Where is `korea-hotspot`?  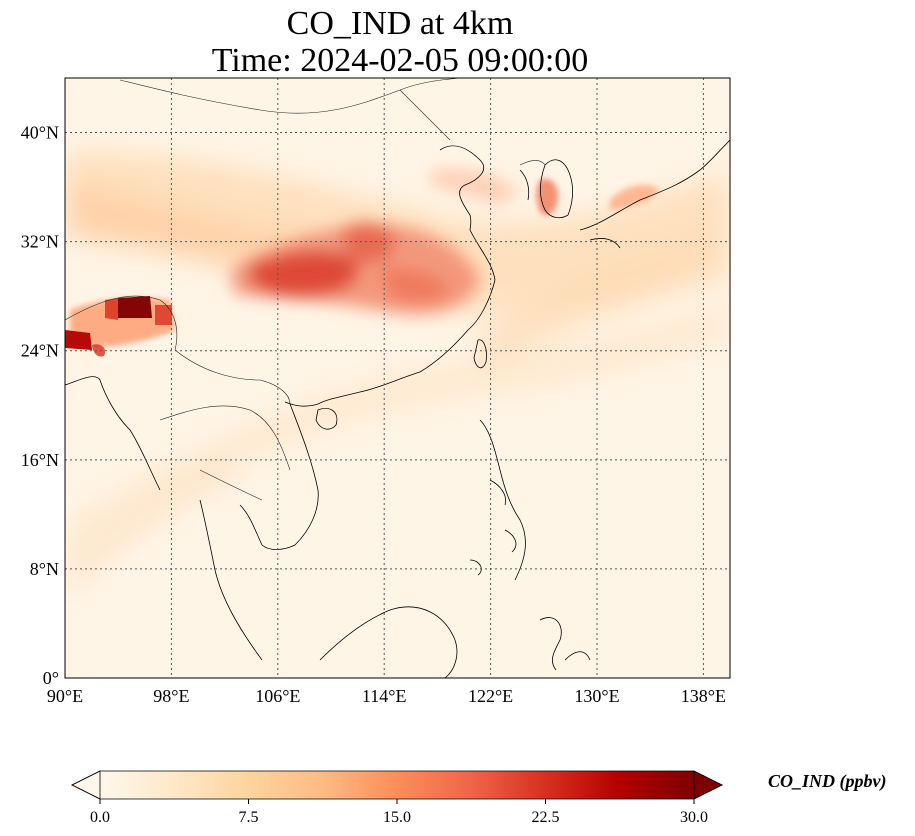 korea-hotspot is located at coordinates (547, 197).